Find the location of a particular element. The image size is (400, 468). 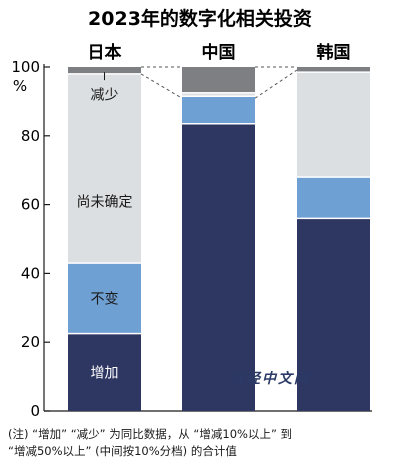

category-labels: 日本 中国 韩国 is located at coordinates (219, 52).